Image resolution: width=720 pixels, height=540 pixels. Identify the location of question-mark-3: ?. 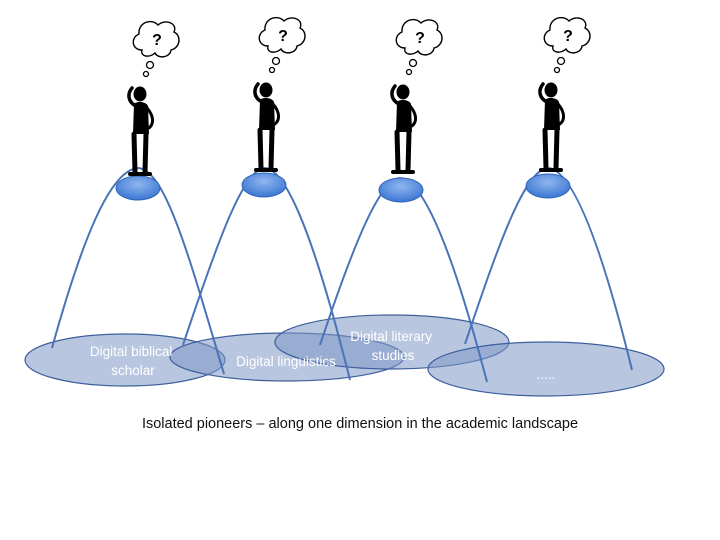
(420, 38).